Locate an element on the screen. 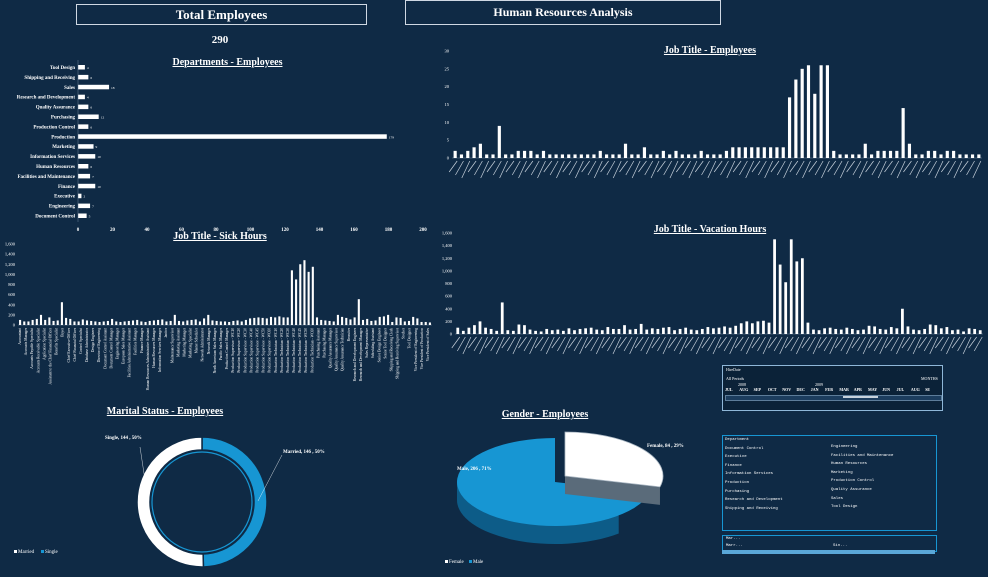  department-x-tick: 40 is located at coordinates (148, 230).